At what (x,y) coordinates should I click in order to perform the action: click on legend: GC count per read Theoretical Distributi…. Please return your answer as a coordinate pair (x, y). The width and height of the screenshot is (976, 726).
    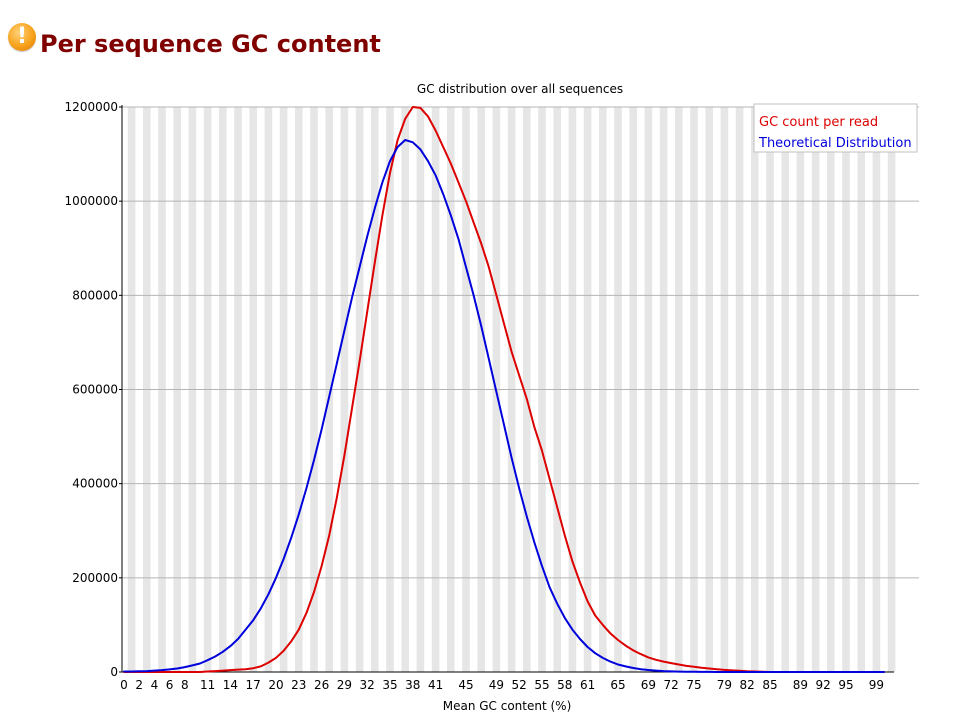
    Looking at the image, I should click on (835, 128).